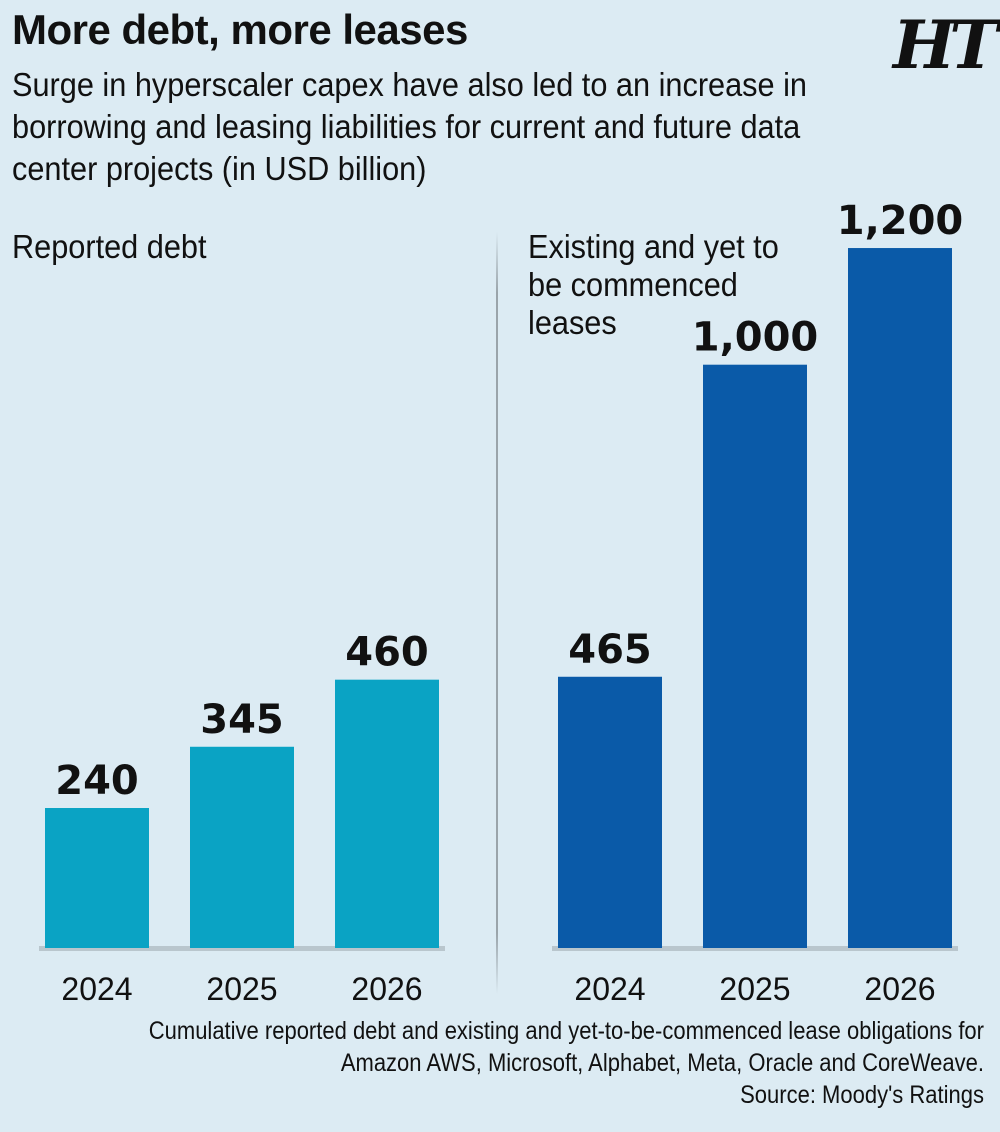 Image resolution: width=1000 pixels, height=1132 pixels. What do you see at coordinates (387, 653) in the screenshot?
I see `value-label-debt-2026: 460` at bounding box center [387, 653].